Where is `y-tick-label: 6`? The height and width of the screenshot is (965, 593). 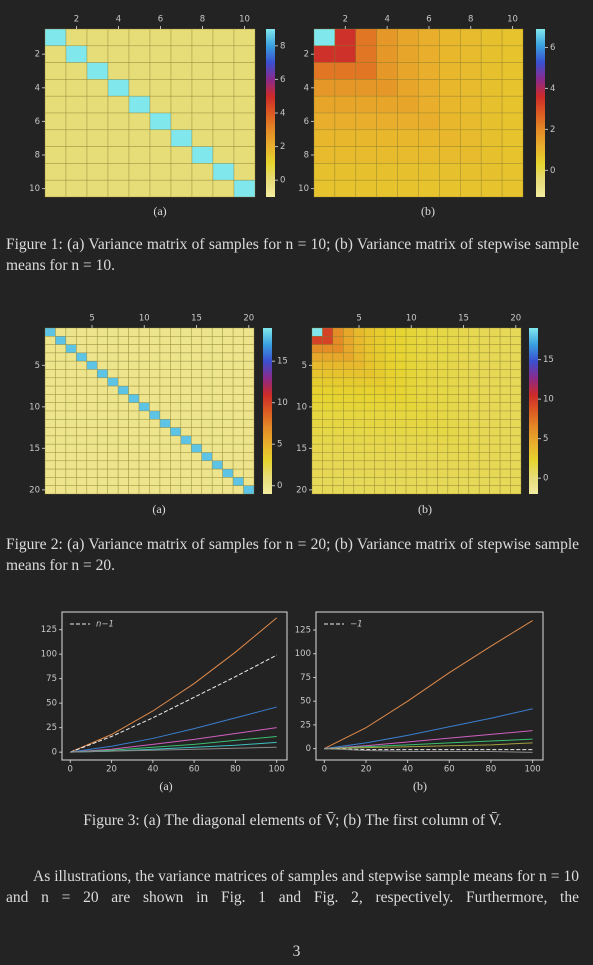
y-tick-label: 6 is located at coordinates (306, 122).